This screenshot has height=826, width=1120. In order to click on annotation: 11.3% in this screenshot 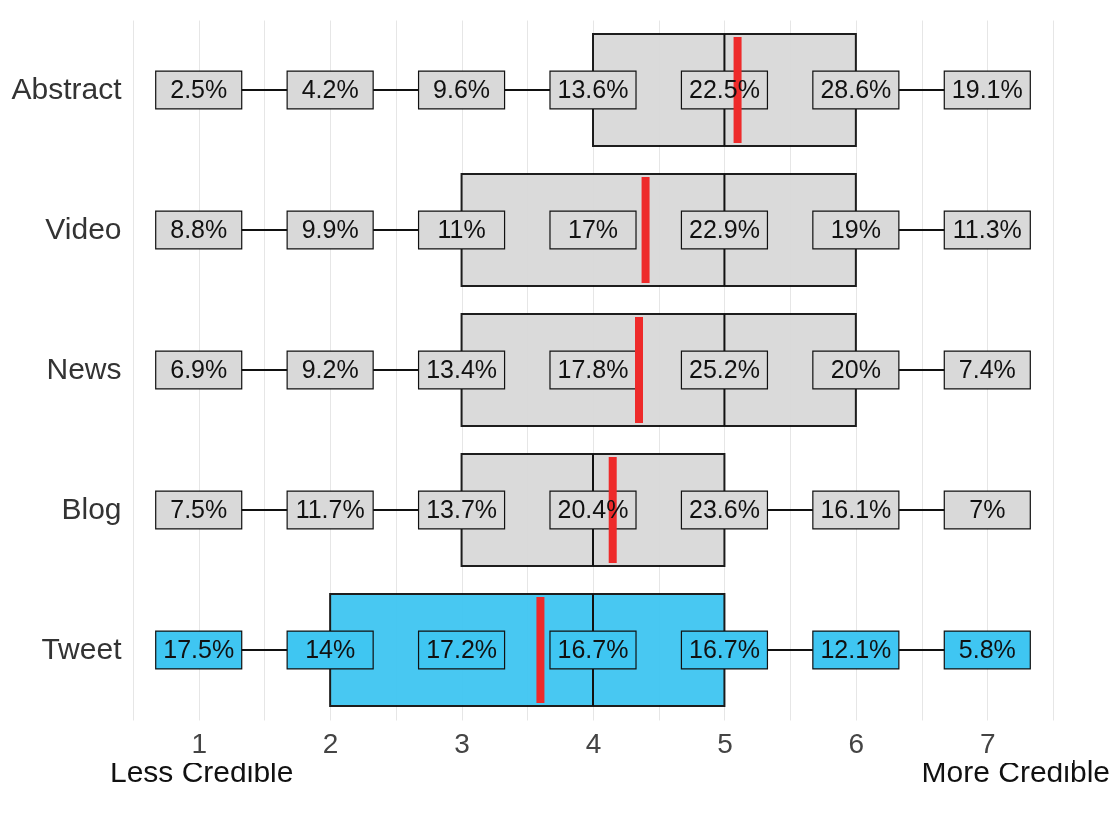, I will do `click(987, 229)`.